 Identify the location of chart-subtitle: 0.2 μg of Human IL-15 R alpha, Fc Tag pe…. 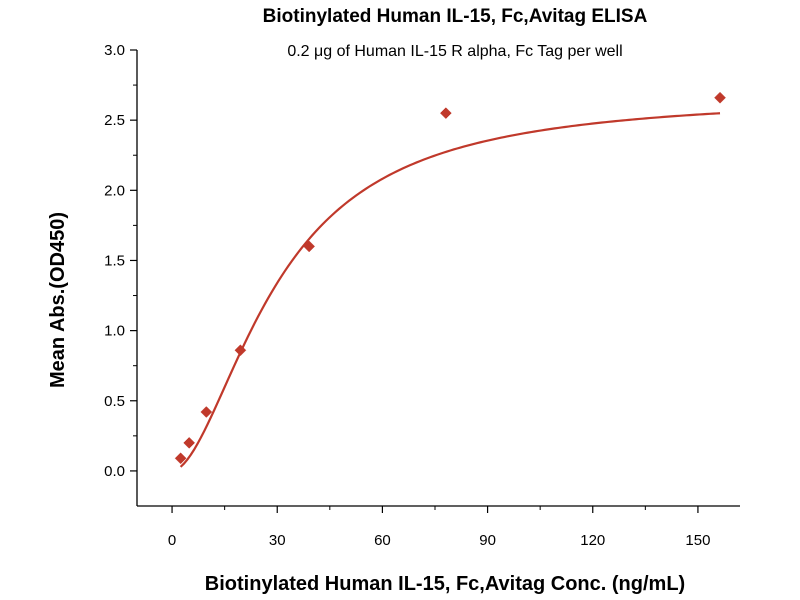
(454, 51).